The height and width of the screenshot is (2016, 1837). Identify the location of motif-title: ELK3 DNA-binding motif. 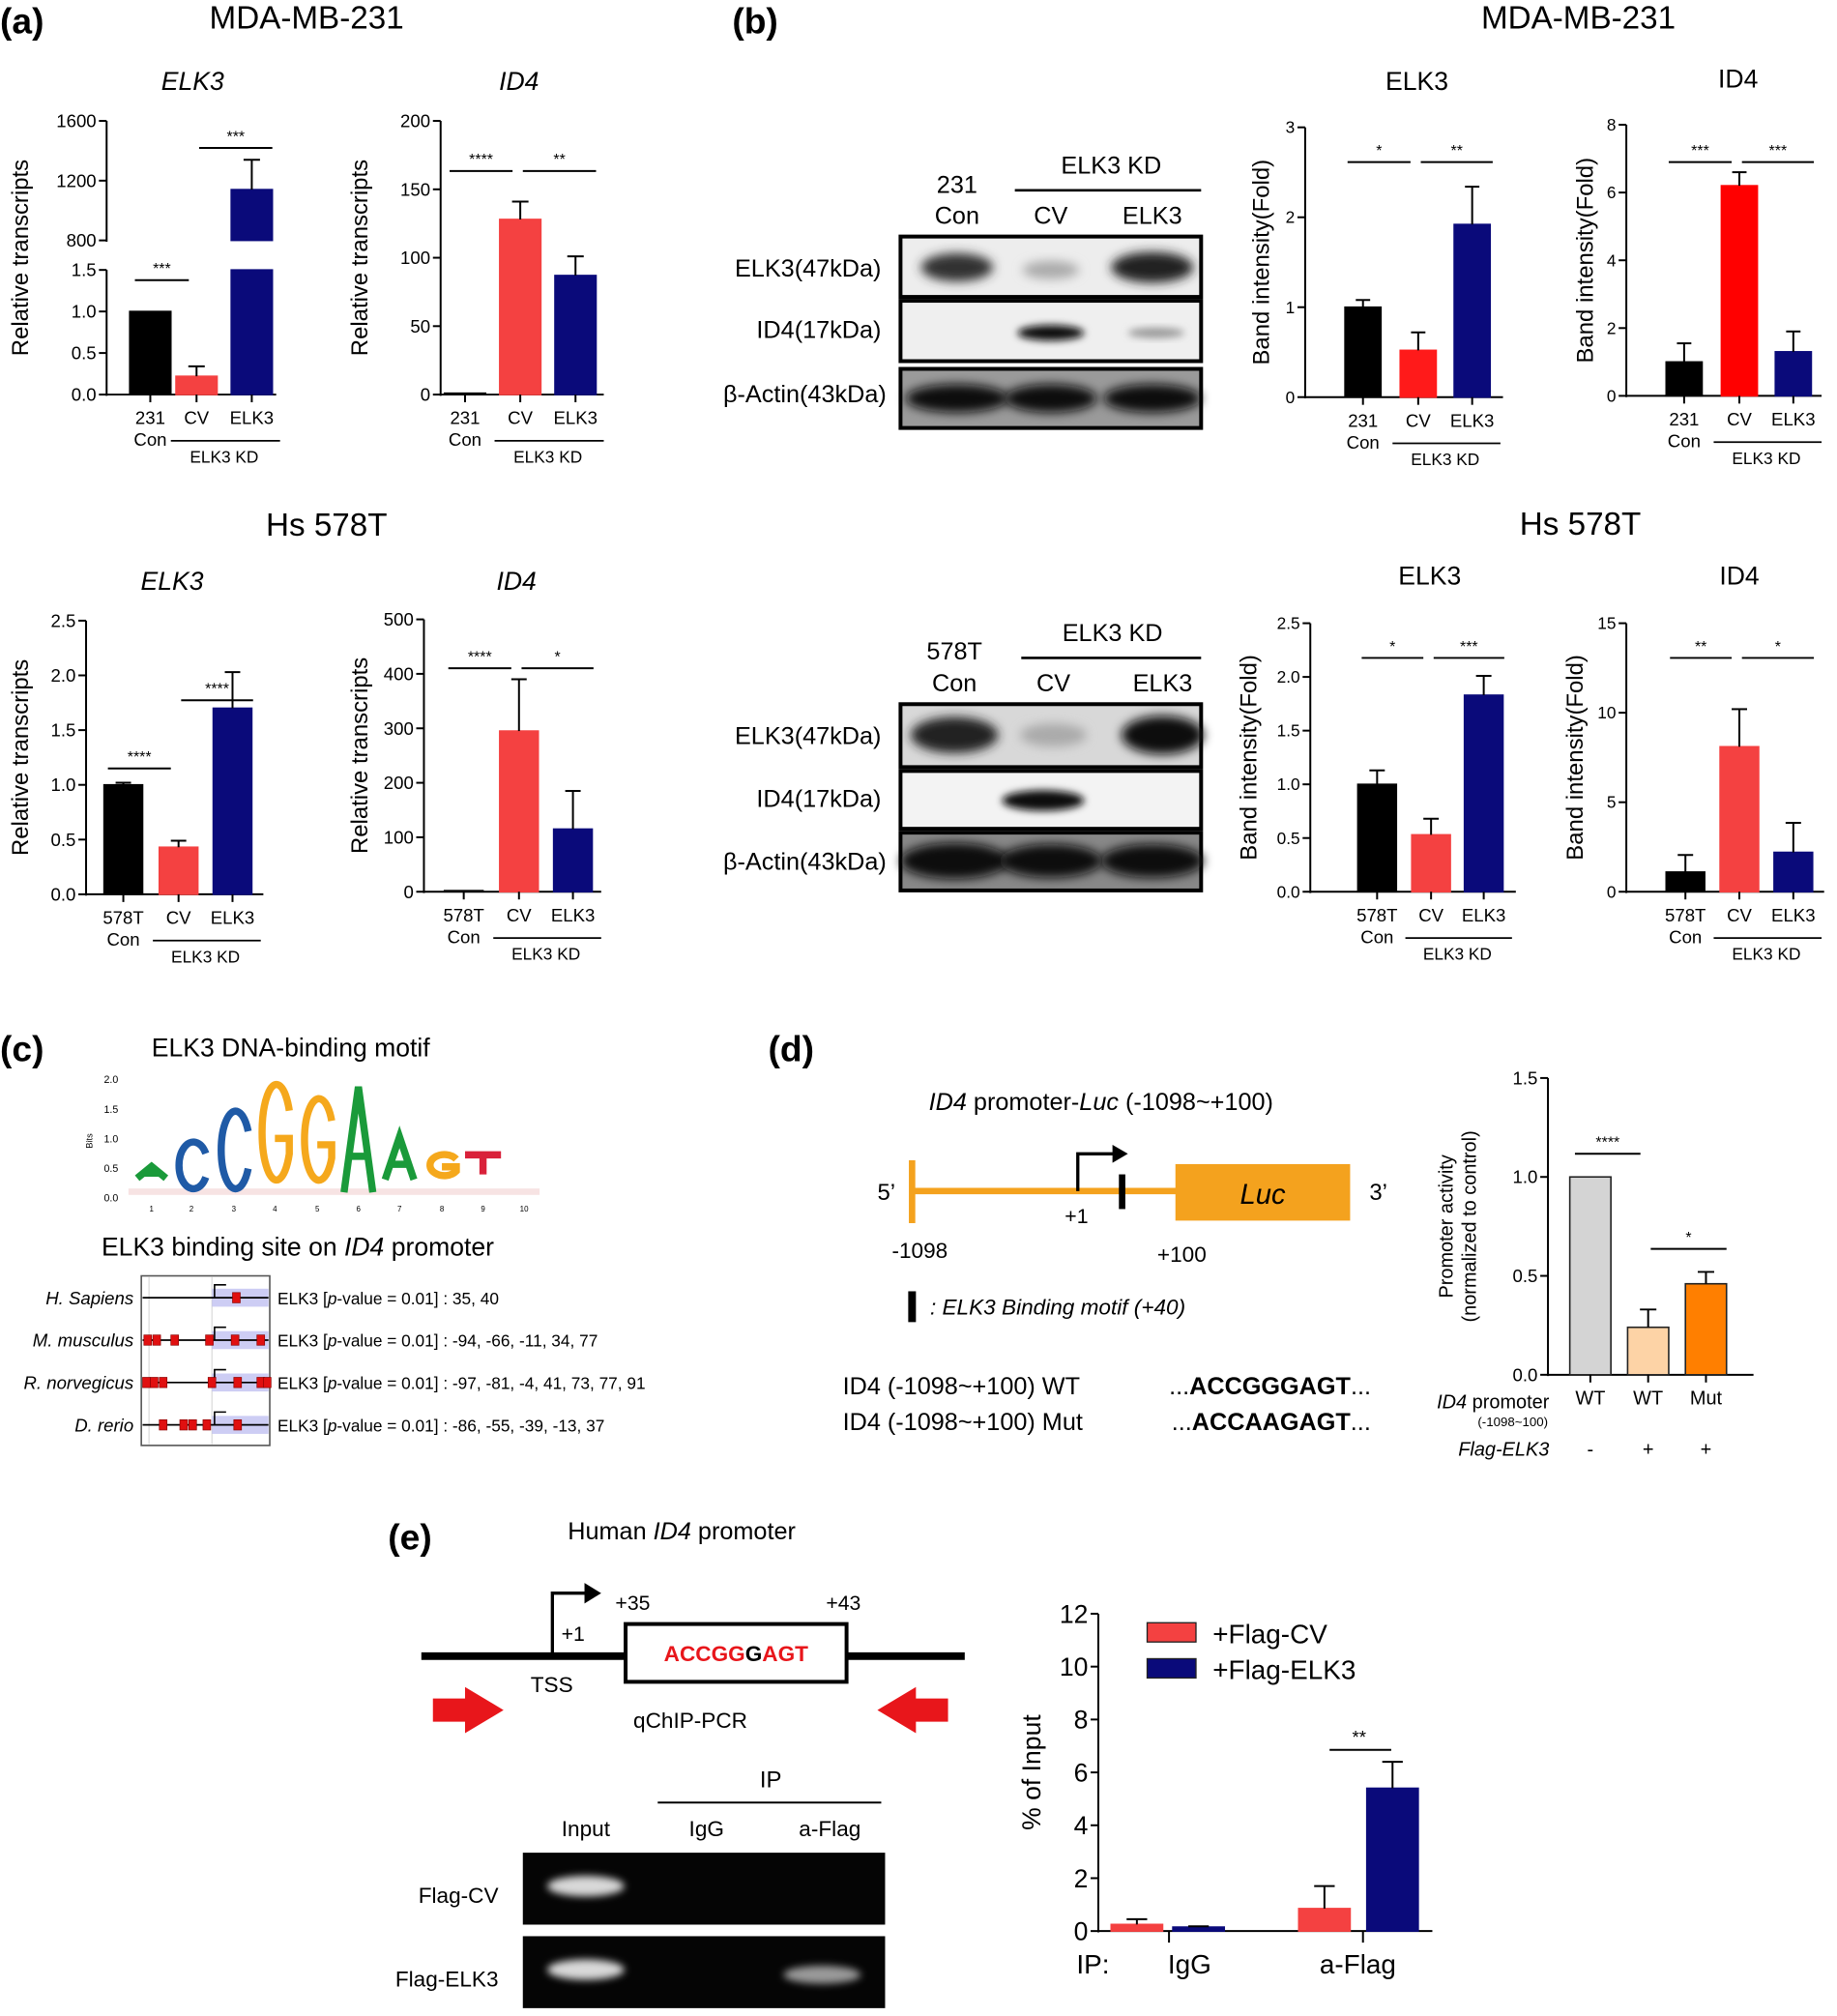
(292, 1047).